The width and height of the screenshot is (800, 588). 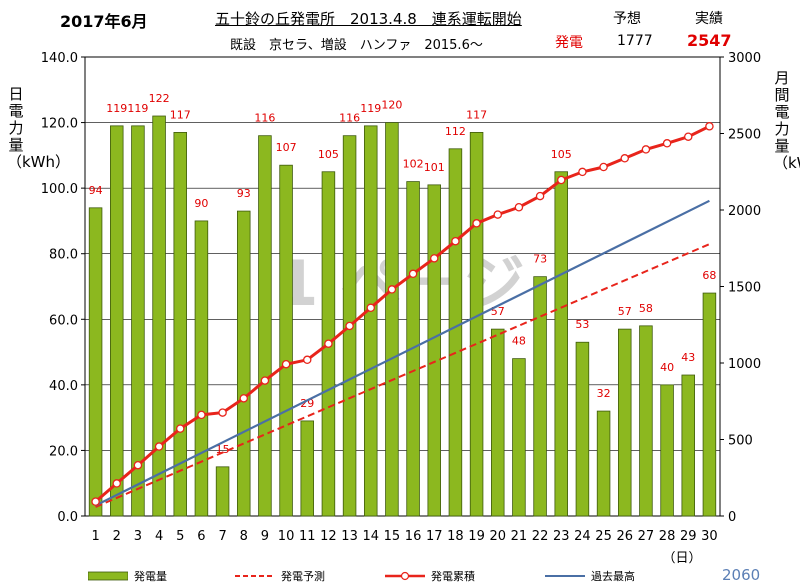 I want to click on legend-swatch-dashed, so click(x=255, y=576).